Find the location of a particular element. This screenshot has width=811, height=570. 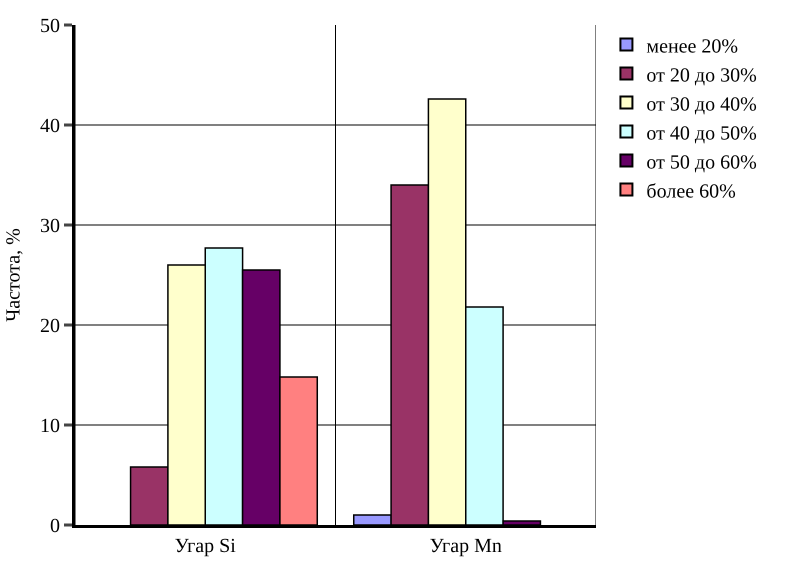

legend-label: от 50 до 60% is located at coordinates (701, 162).